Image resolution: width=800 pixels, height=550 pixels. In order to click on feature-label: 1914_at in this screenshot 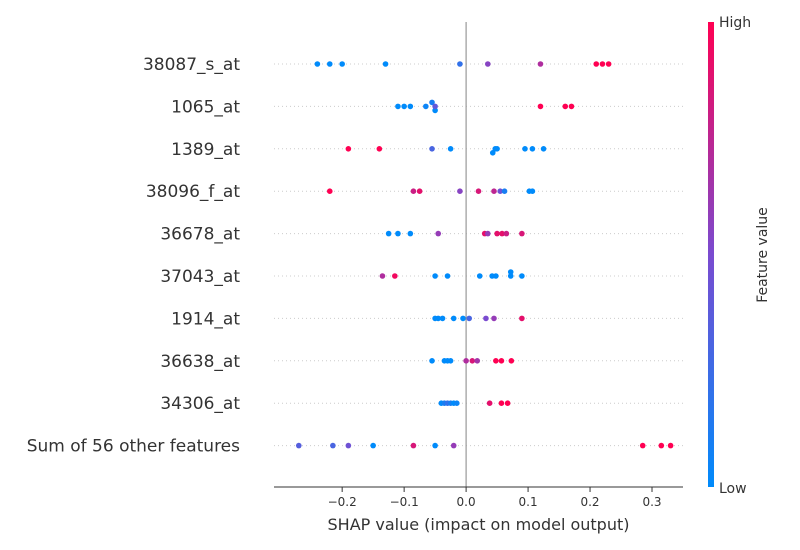, I will do `click(205, 319)`.